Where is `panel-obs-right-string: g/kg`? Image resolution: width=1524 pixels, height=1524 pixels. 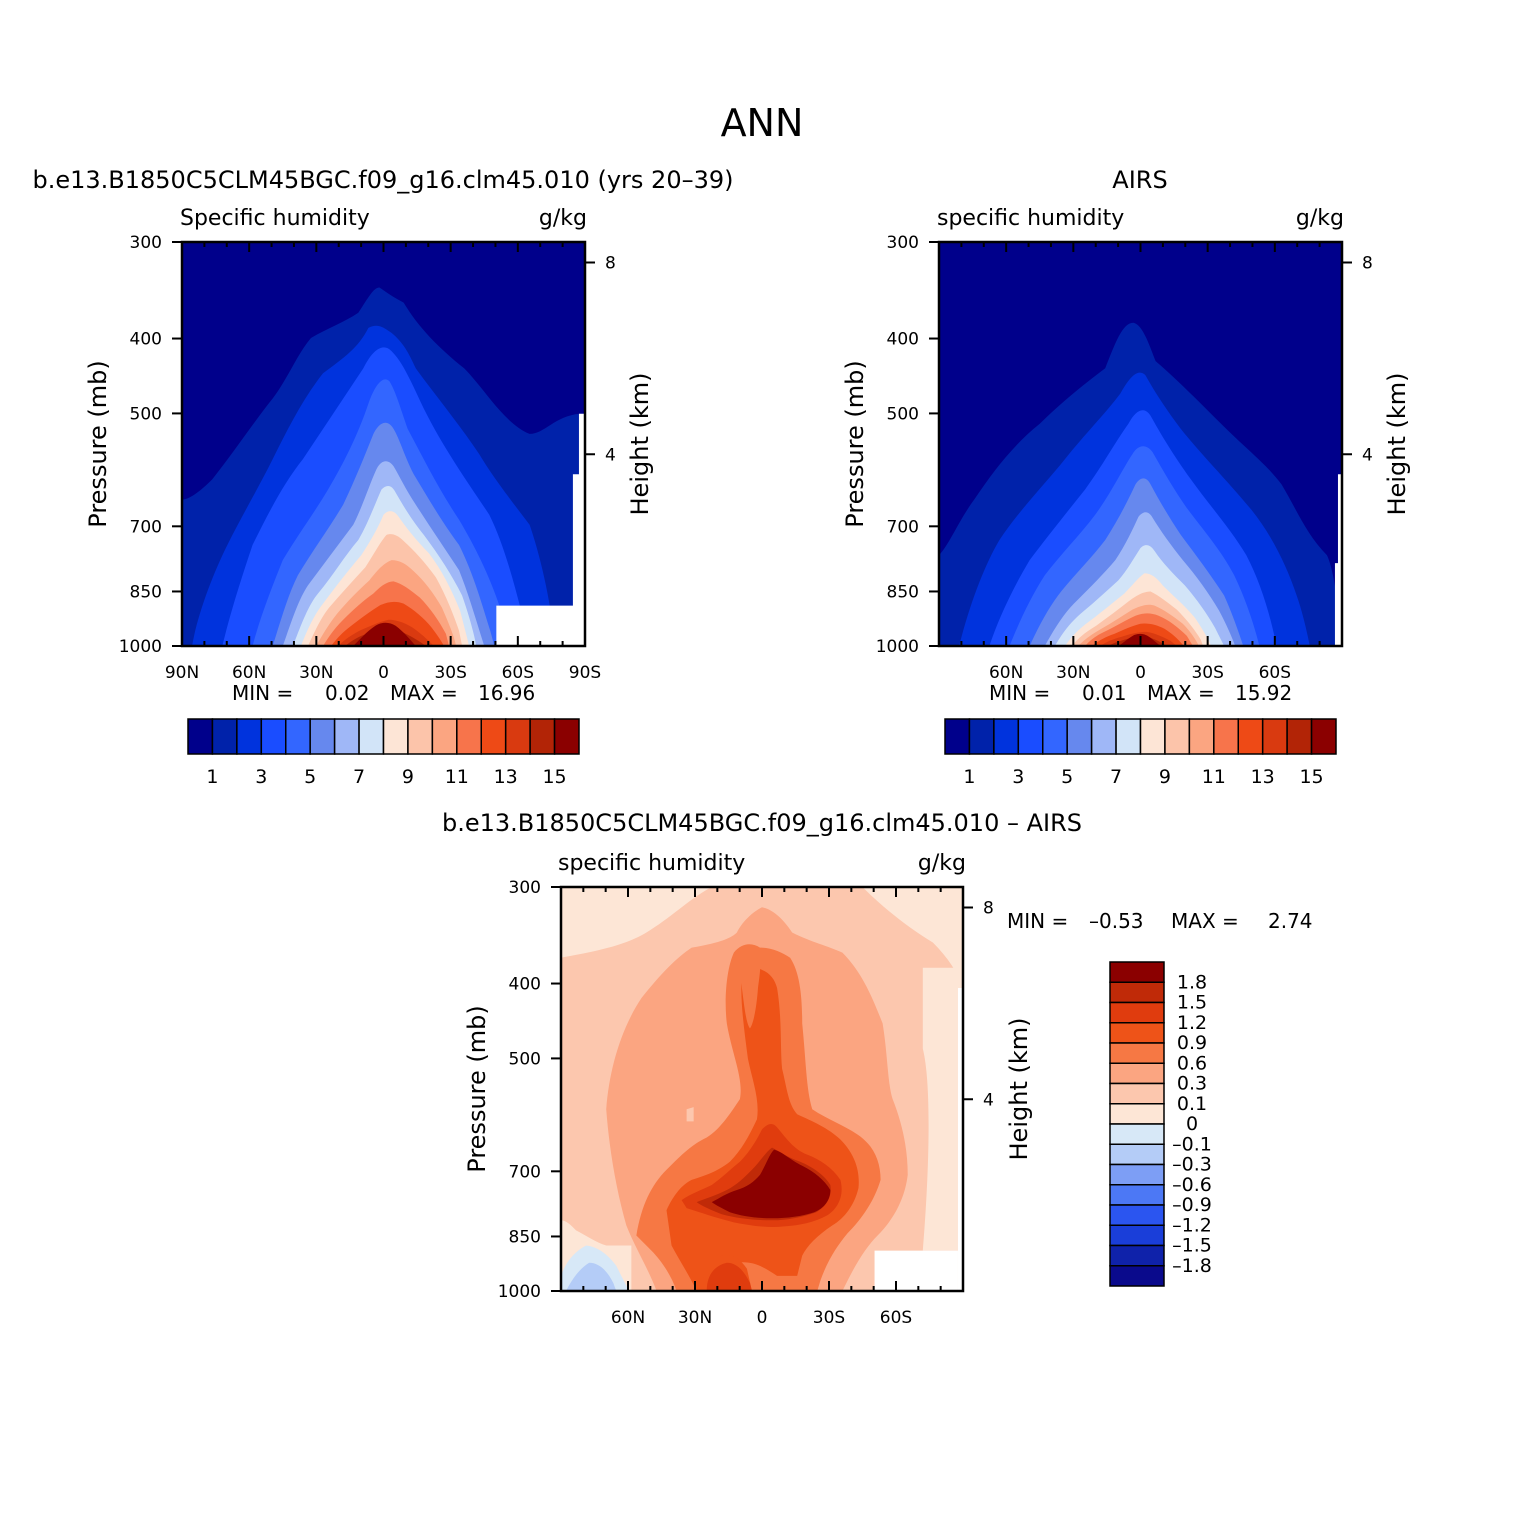
panel-obs-right-string: g/kg is located at coordinates (1320, 218).